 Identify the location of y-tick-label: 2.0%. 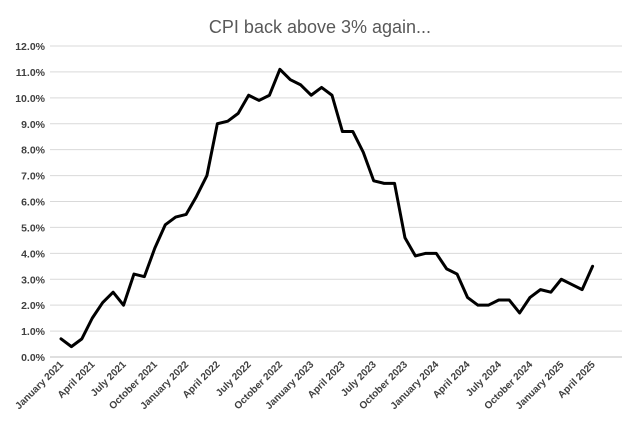
(33, 306).